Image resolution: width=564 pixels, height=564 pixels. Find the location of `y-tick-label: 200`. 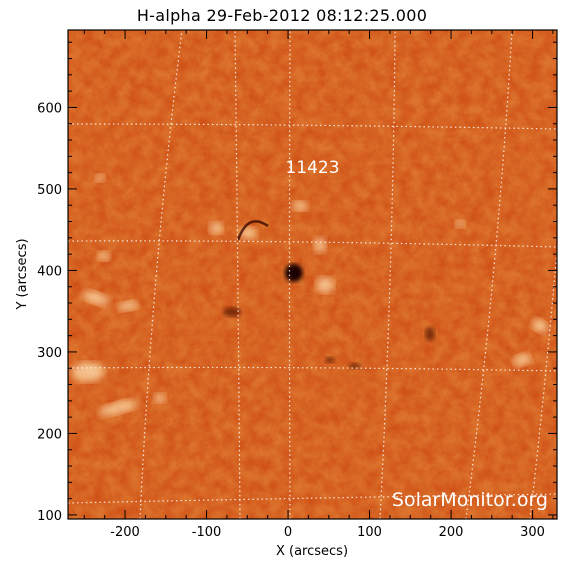

y-tick-label: 200 is located at coordinates (49, 434).